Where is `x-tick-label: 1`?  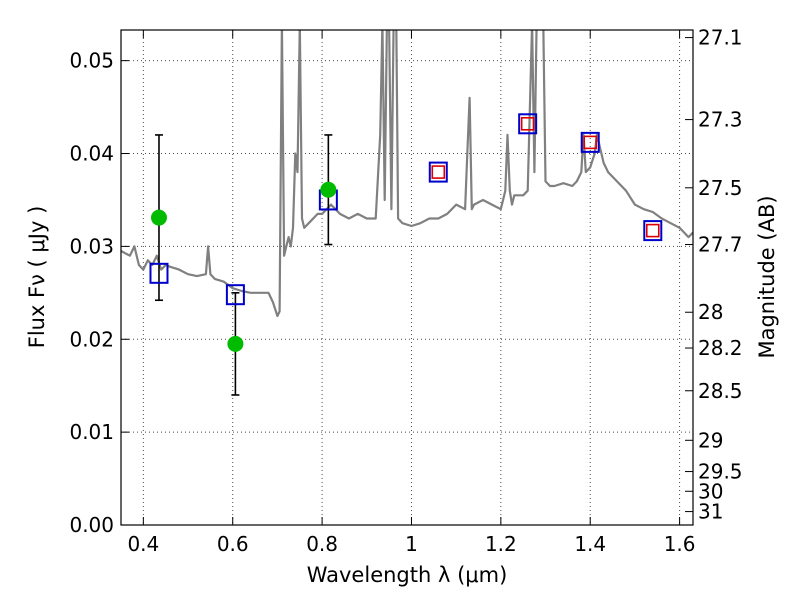
x-tick-label: 1 is located at coordinates (411, 544).